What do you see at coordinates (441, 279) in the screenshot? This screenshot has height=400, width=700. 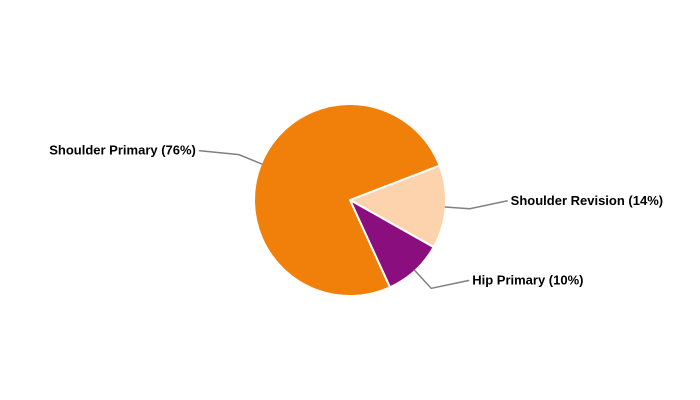 I see `leader-line-hip-primary` at bounding box center [441, 279].